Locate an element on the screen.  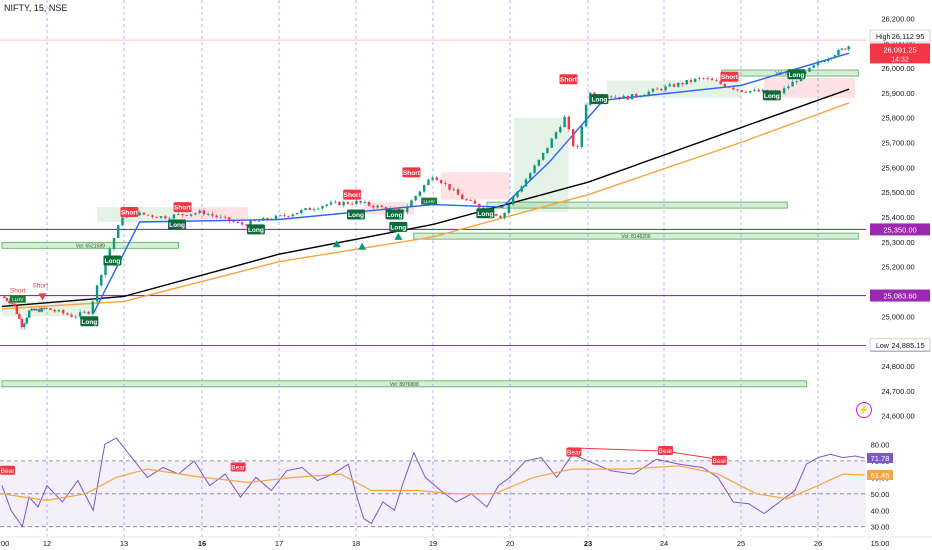
time-axis-tick: 15:00 is located at coordinates (880, 543).